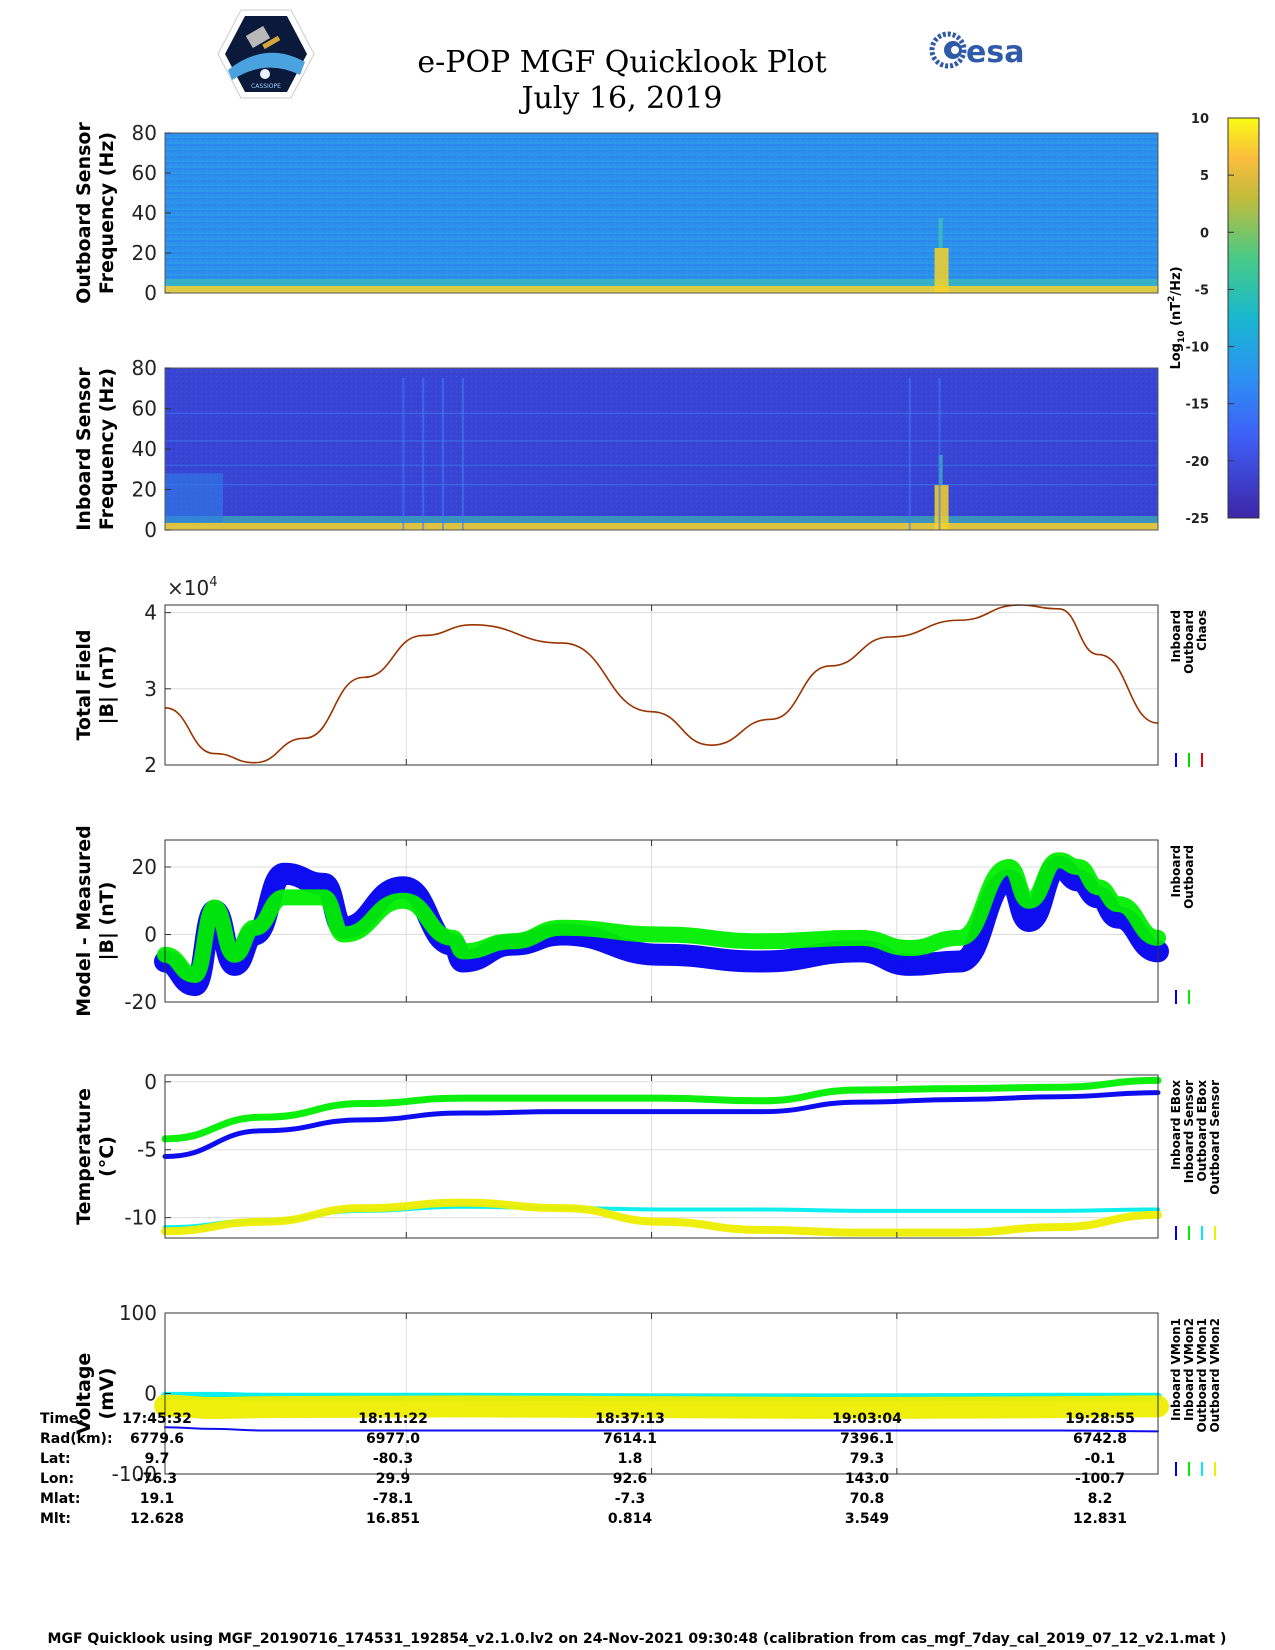 This screenshot has width=1275, height=1650. I want to click on noise-block, so click(194, 497).